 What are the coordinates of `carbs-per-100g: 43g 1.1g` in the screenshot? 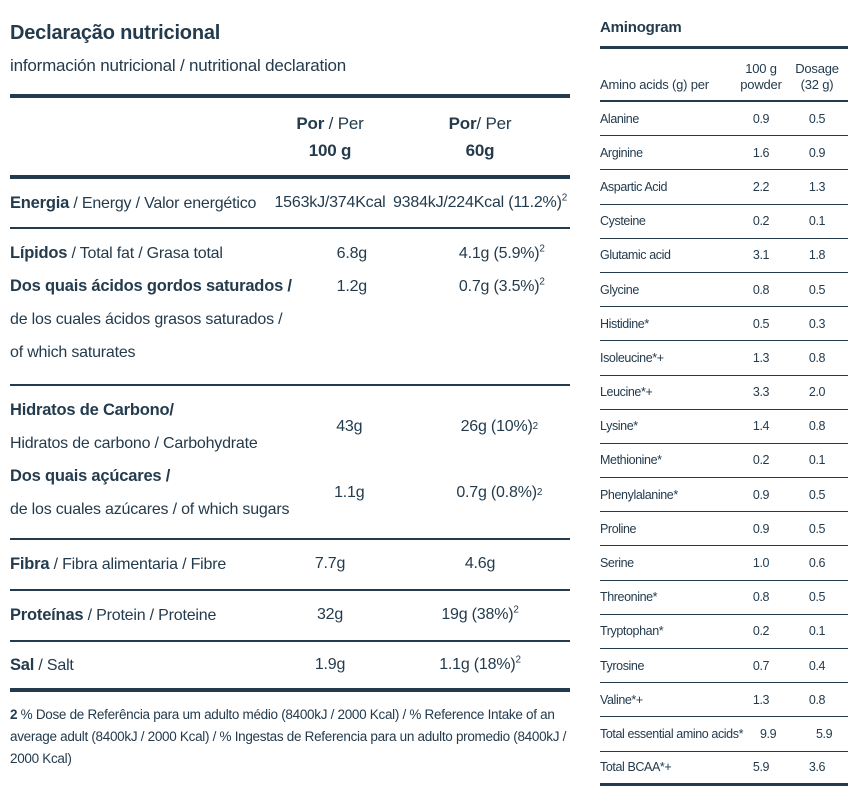 It's located at (349, 459).